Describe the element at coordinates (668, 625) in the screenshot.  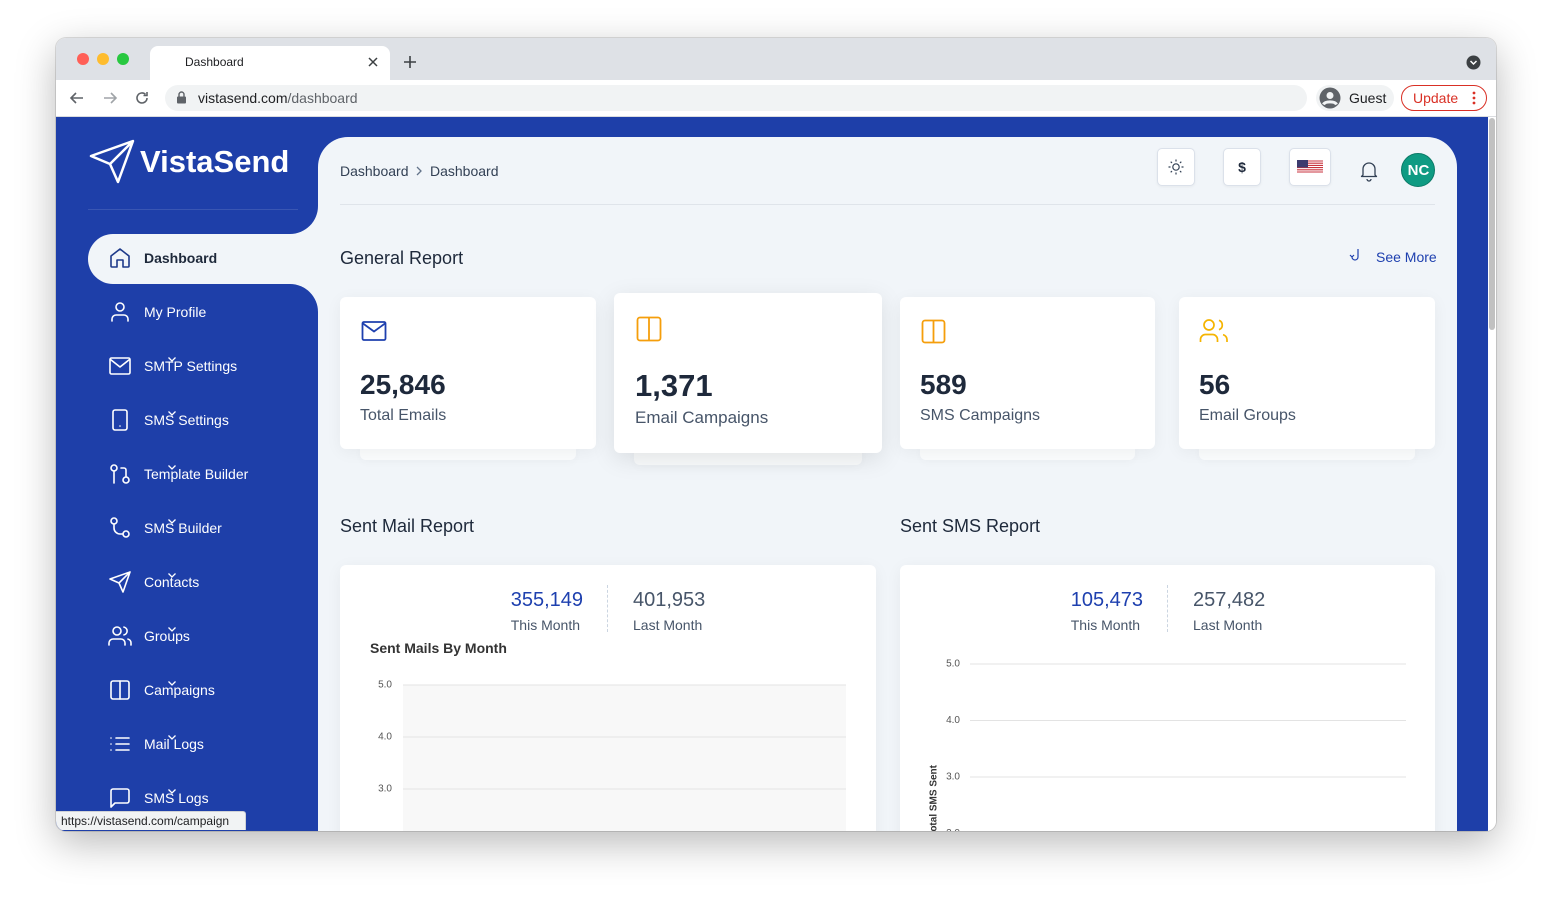
I see `last-month-label: Last Month` at that location.